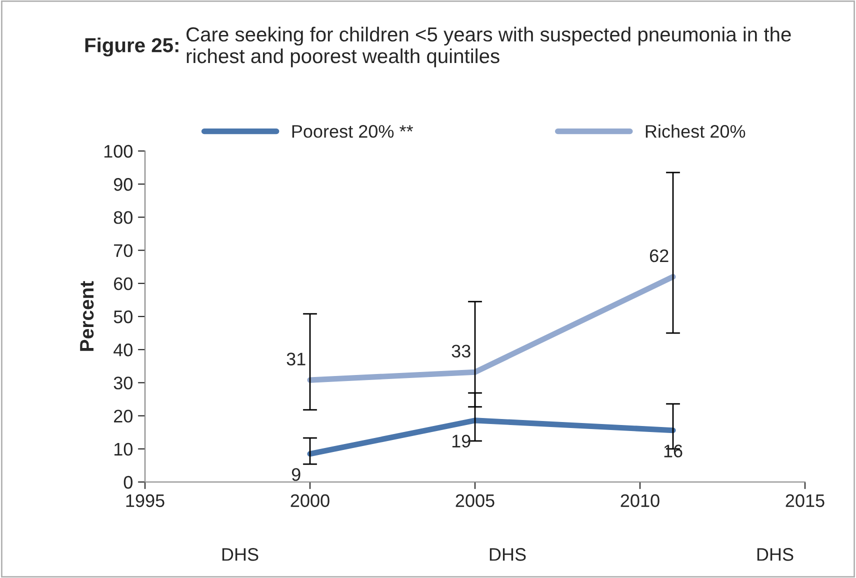 The image size is (856, 578). Describe the element at coordinates (296, 359) in the screenshot. I see `data-label: 31` at that location.